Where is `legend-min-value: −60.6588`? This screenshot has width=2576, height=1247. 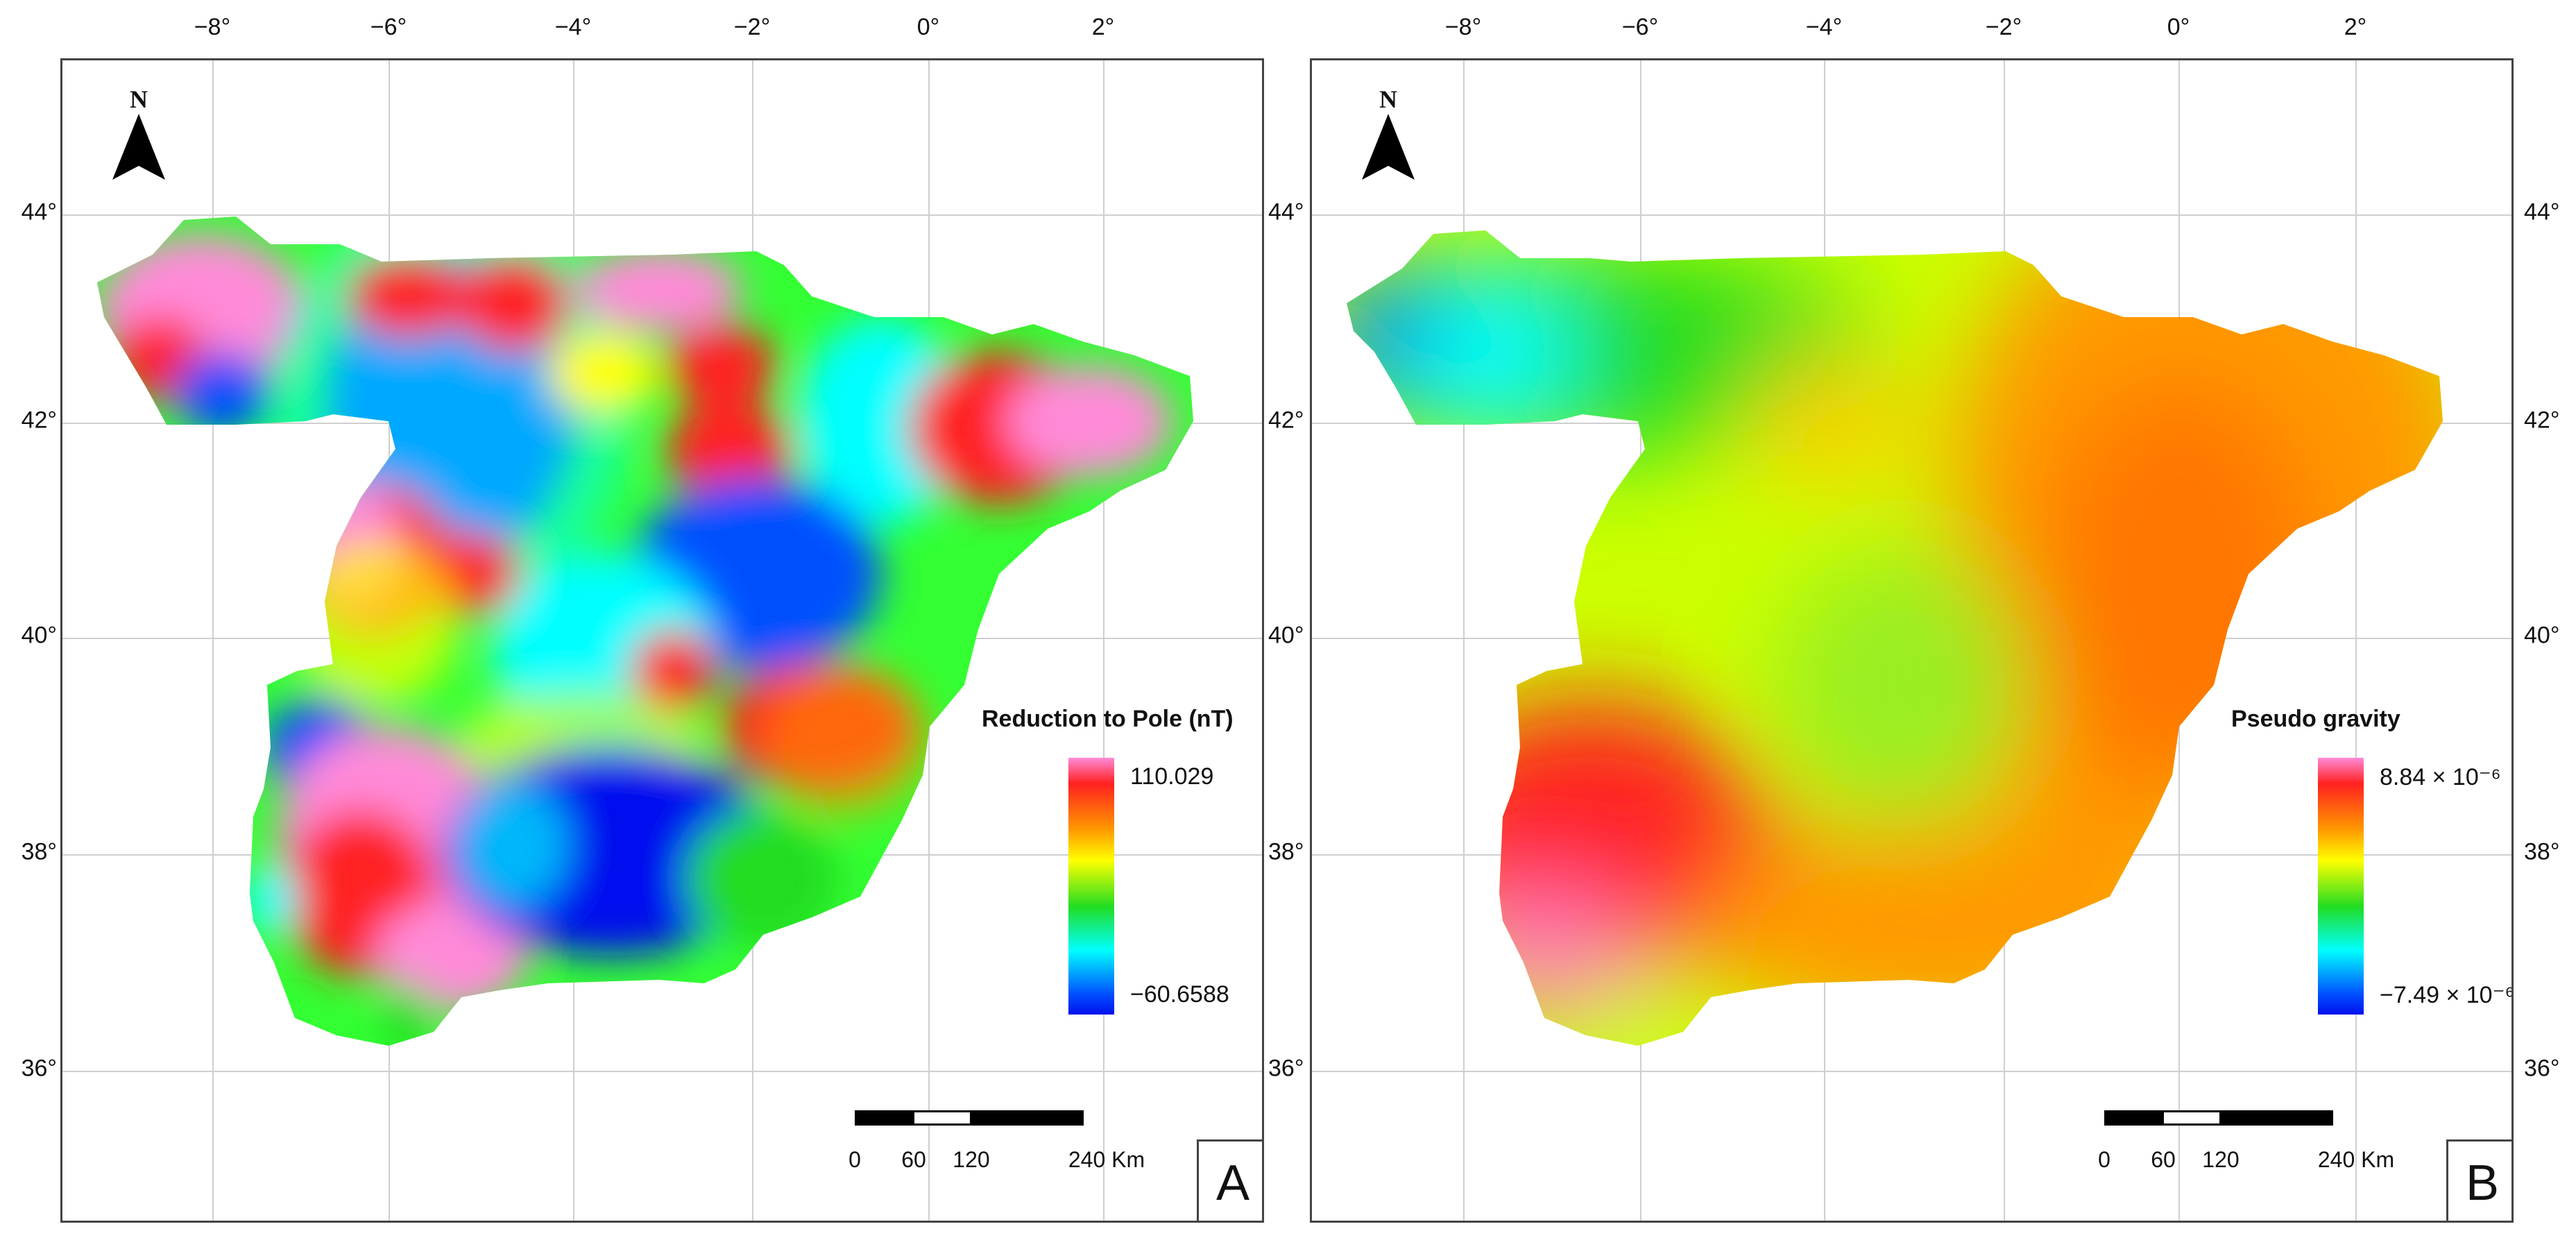 legend-min-value: −60.6588 is located at coordinates (1179, 994).